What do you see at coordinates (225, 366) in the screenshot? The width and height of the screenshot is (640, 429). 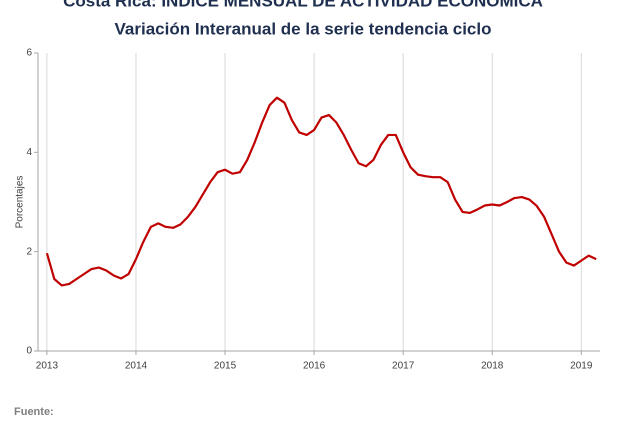 I see `x-tick-label: 2015` at bounding box center [225, 366].